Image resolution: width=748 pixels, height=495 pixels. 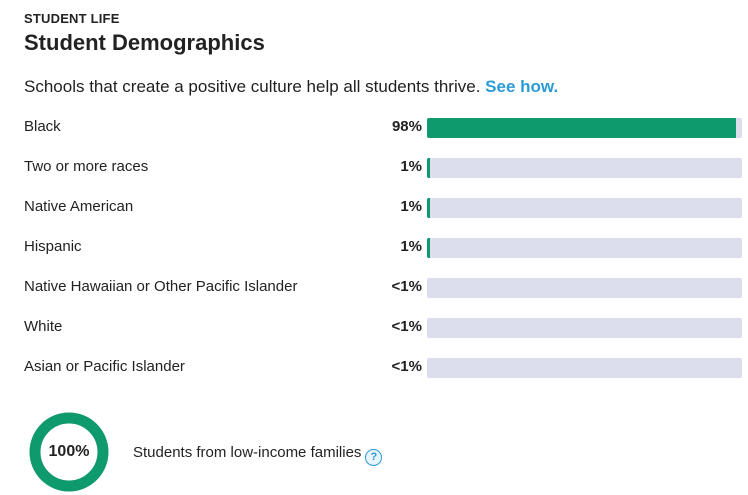 What do you see at coordinates (374, 368) in the screenshot?
I see `demographic-row: Asian or Pacific Islander <1%` at bounding box center [374, 368].